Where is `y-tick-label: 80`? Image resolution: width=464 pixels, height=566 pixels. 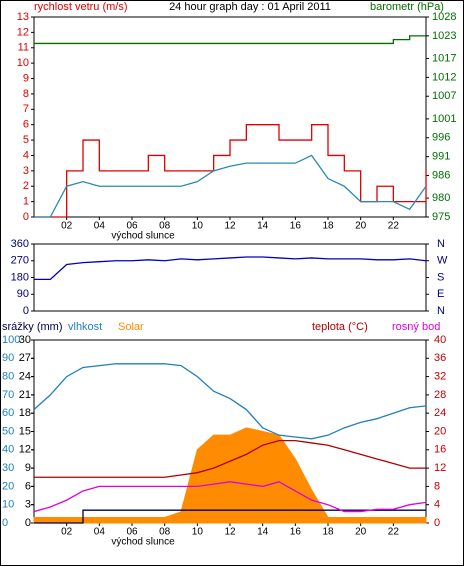 y-tick-label: 80 is located at coordinates (8, 377).